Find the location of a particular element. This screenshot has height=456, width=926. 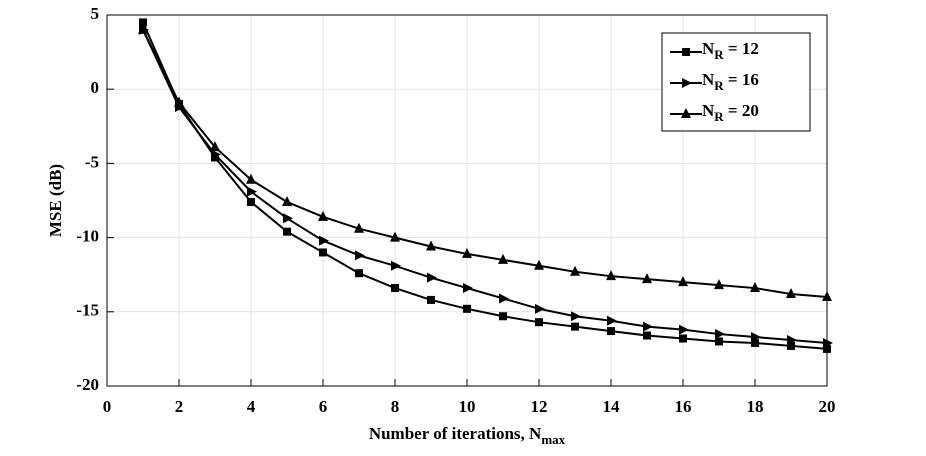

x-tick-label: 14 is located at coordinates (612, 406).